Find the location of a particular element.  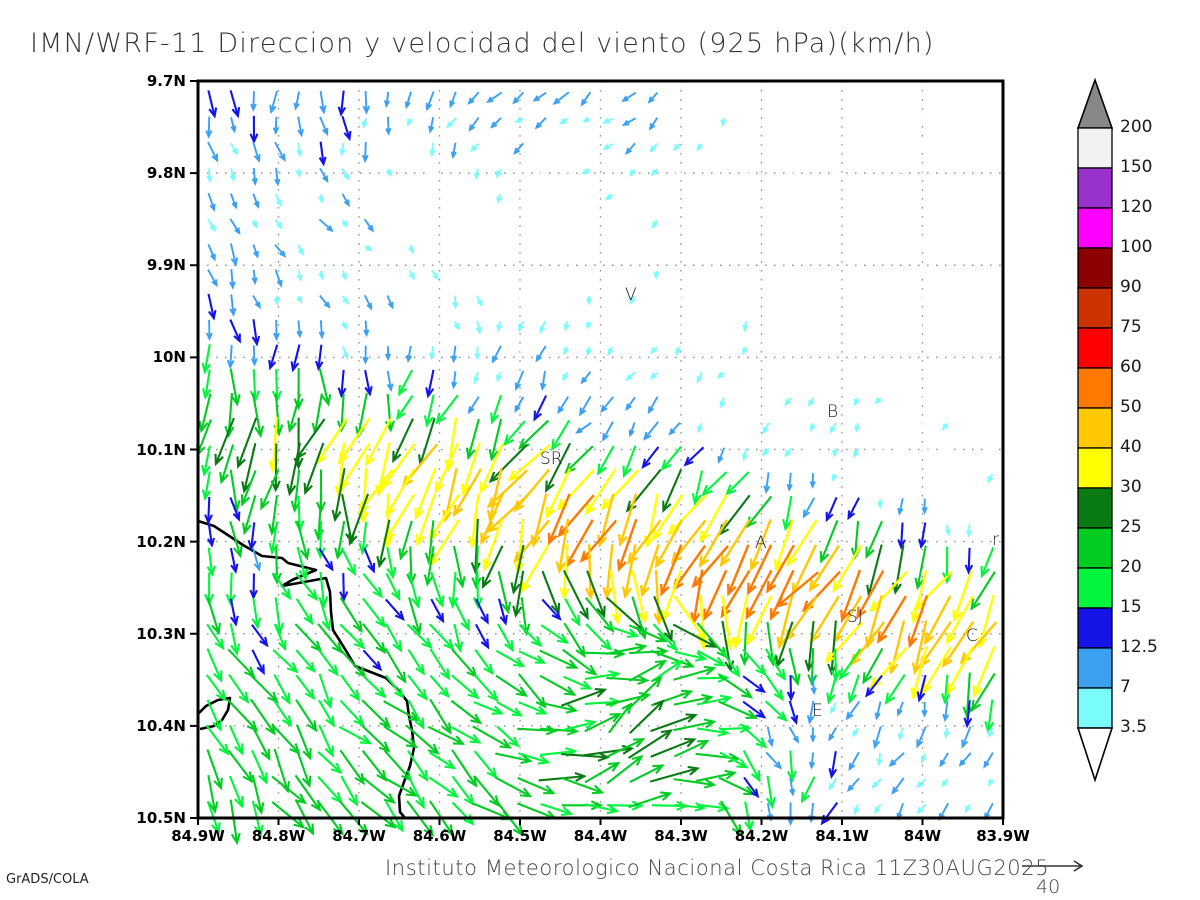

y-axis-tick-label: 10.5N is located at coordinates (161, 818).